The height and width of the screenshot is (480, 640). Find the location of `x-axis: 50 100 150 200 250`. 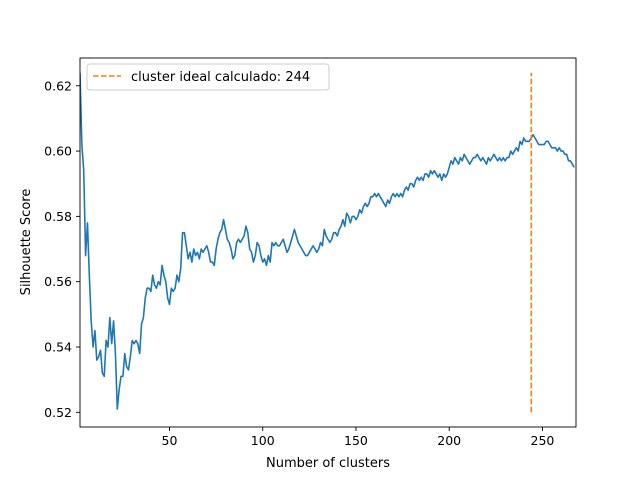

x-axis: 50 100 150 200 250 is located at coordinates (358, 437).